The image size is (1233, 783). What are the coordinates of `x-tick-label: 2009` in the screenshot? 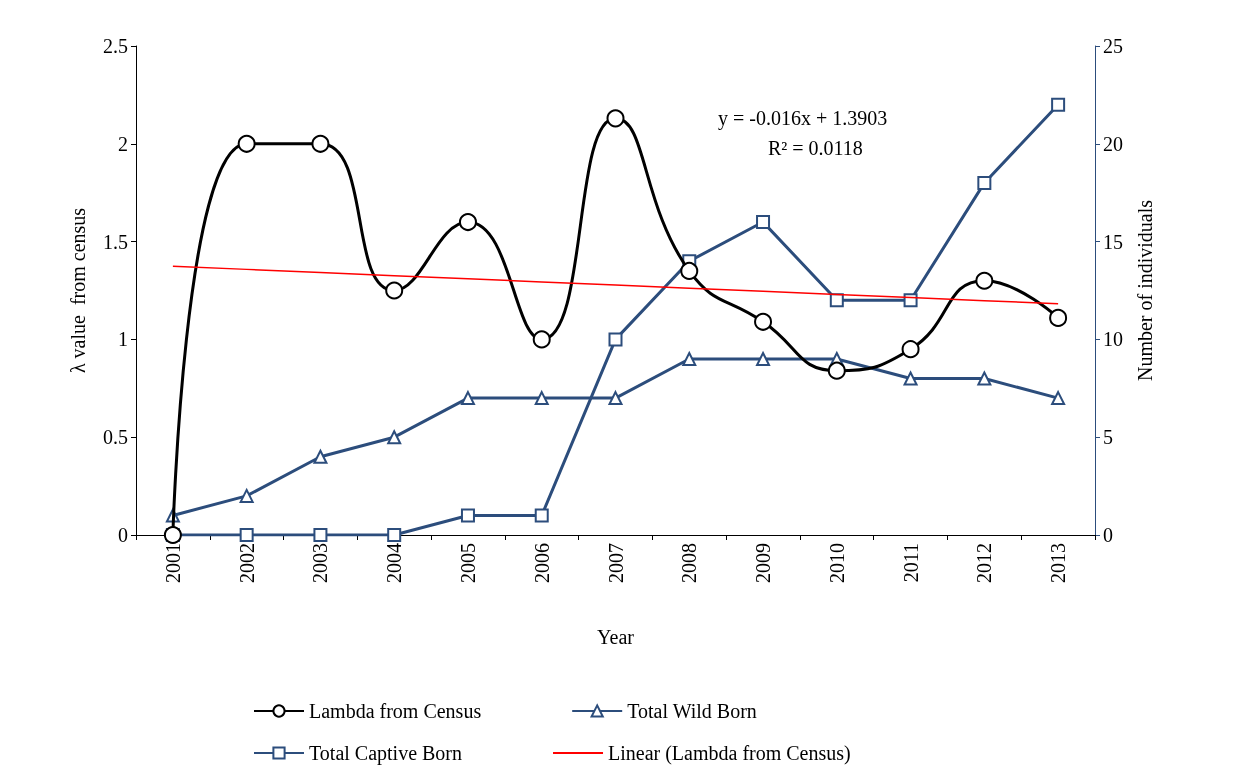 It's located at (763, 563).